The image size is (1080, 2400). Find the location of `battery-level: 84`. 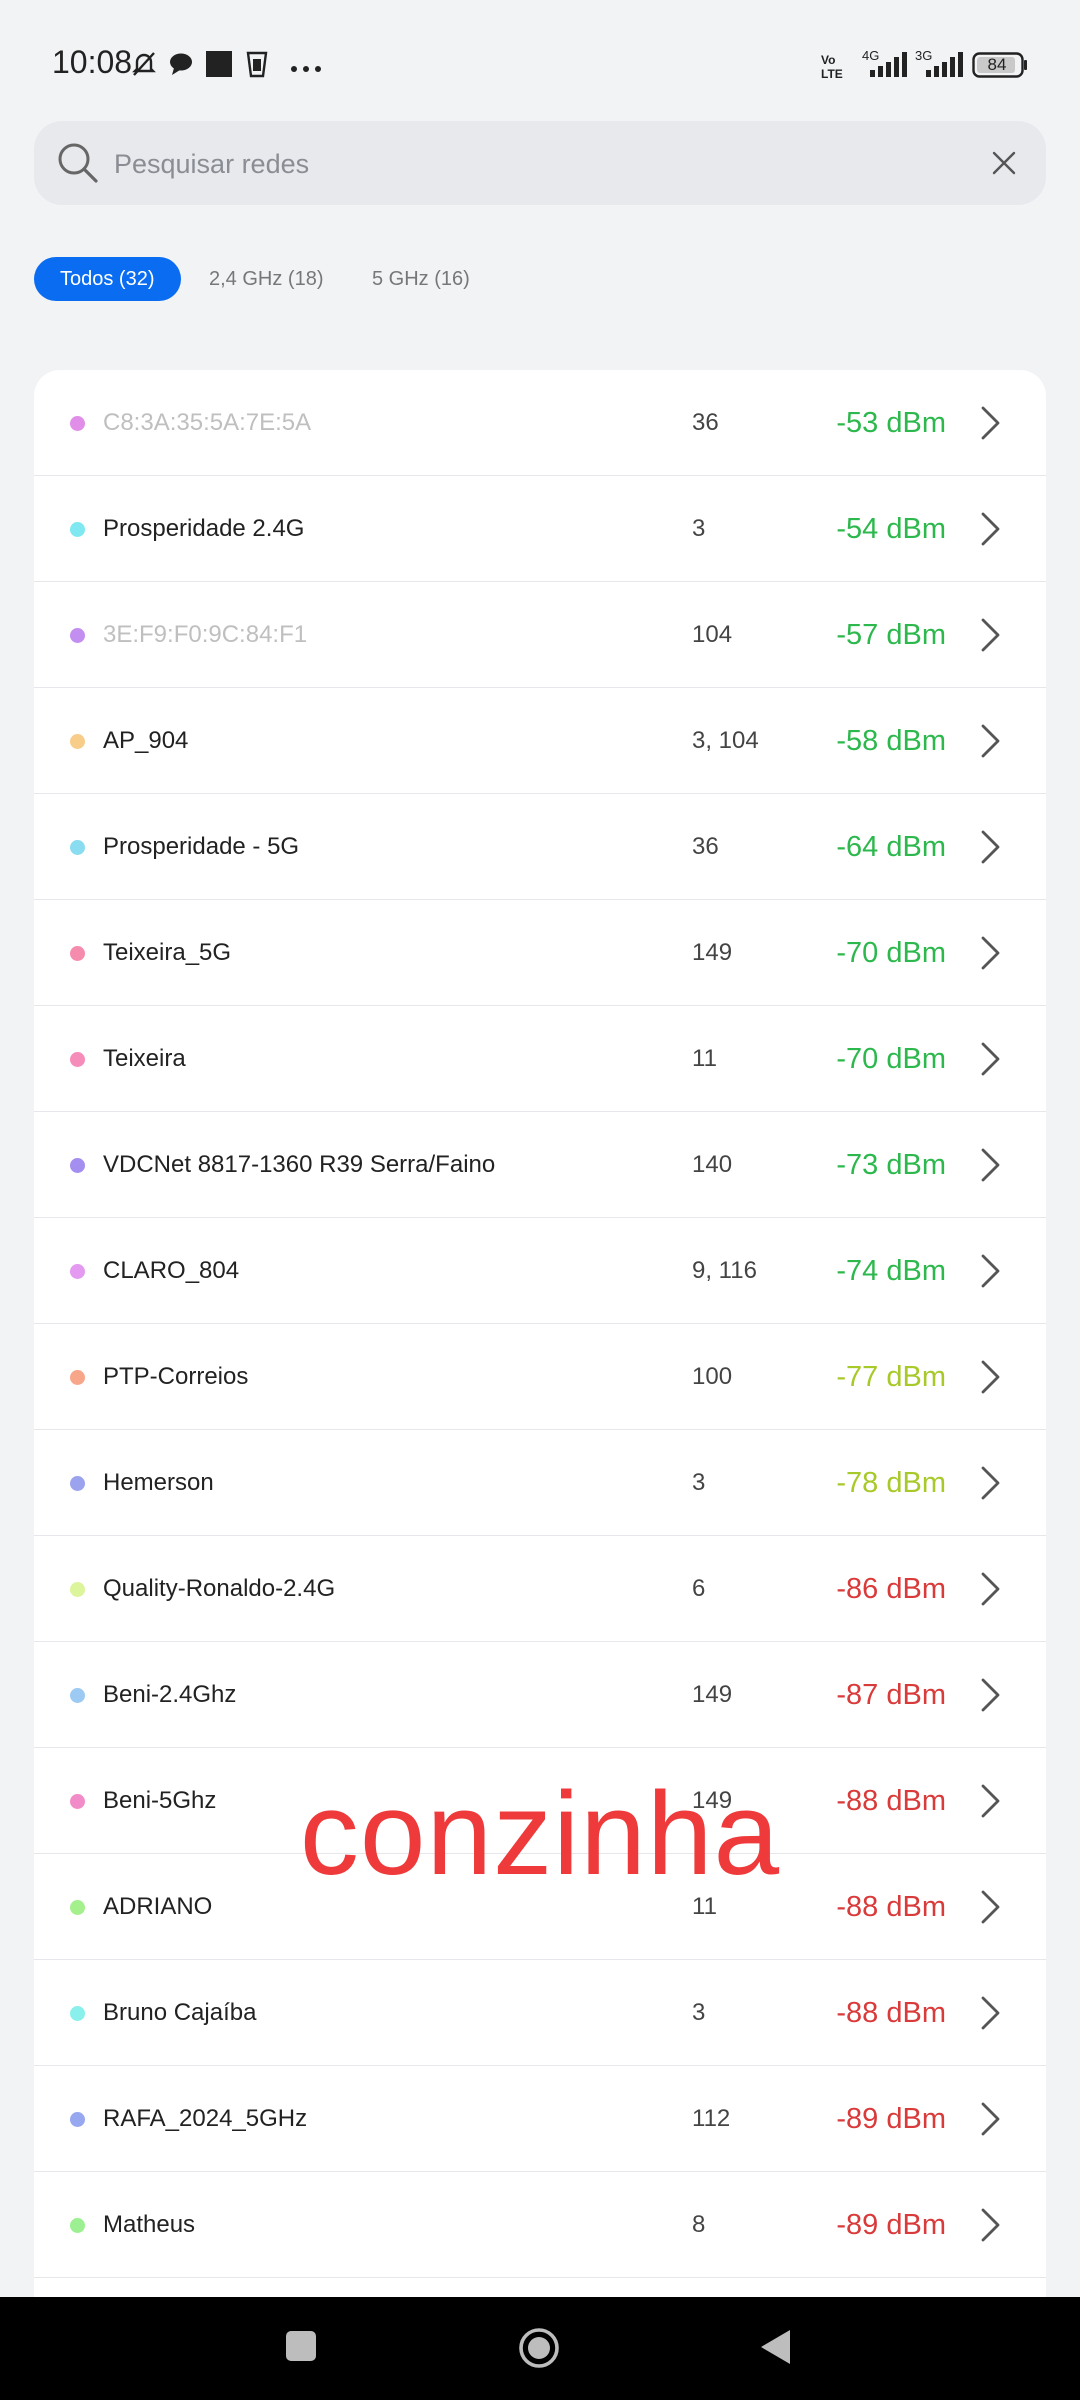

battery-level: 84 is located at coordinates (997, 64).